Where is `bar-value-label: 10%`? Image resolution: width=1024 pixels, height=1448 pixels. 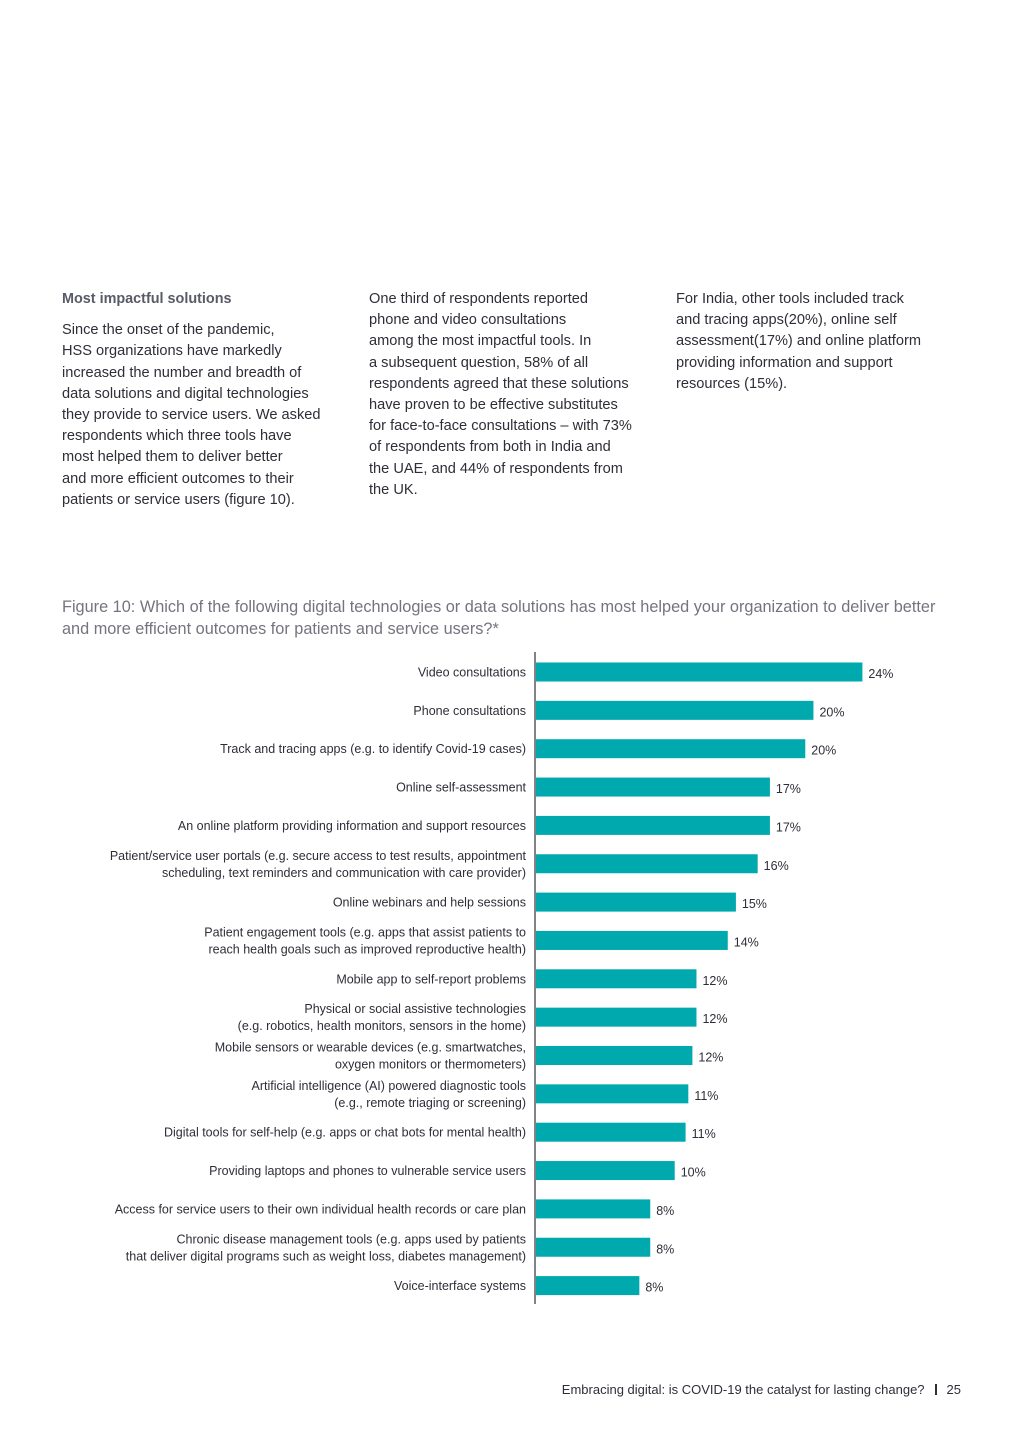 bar-value-label: 10% is located at coordinates (693, 1173).